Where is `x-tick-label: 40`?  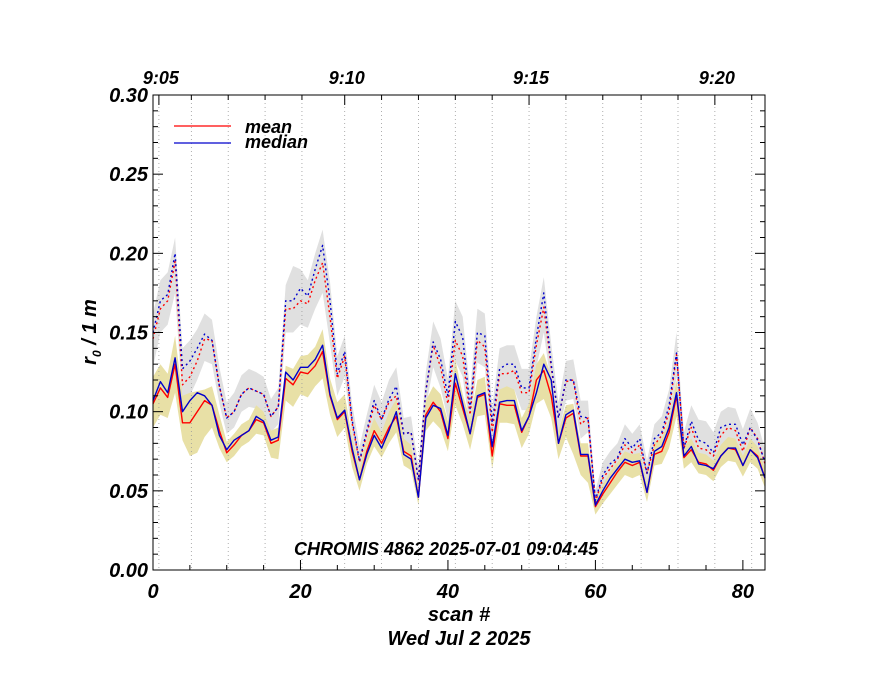 x-tick-label: 40 is located at coordinates (447, 592).